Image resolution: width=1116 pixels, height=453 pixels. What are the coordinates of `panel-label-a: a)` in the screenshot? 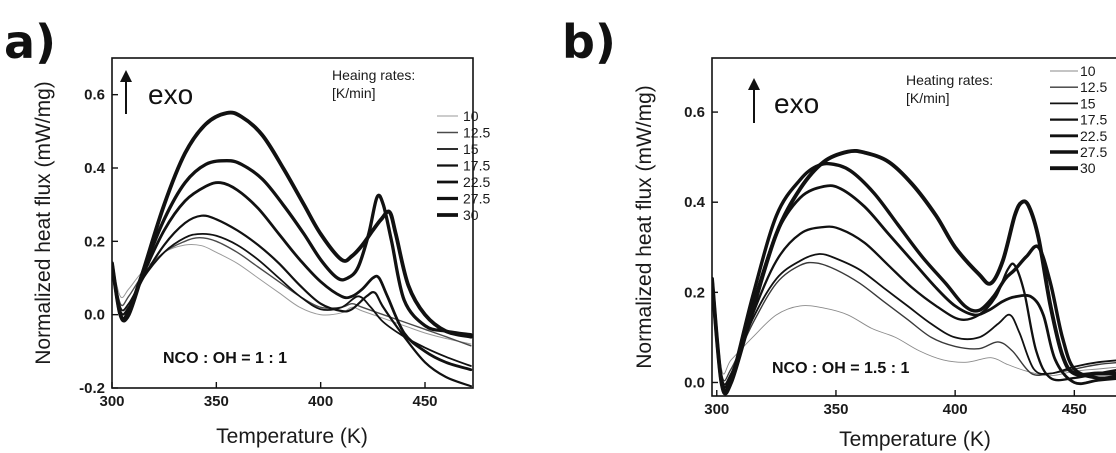 It's located at (30, 42).